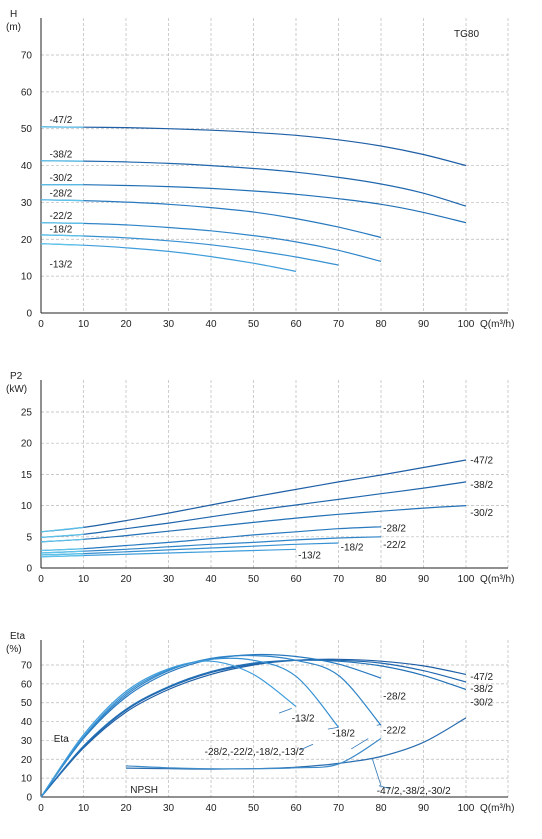 Image resolution: width=542 pixels, height=839 pixels. What do you see at coordinates (13, 14) in the screenshot?
I see `y-axis-label: H` at bounding box center [13, 14].